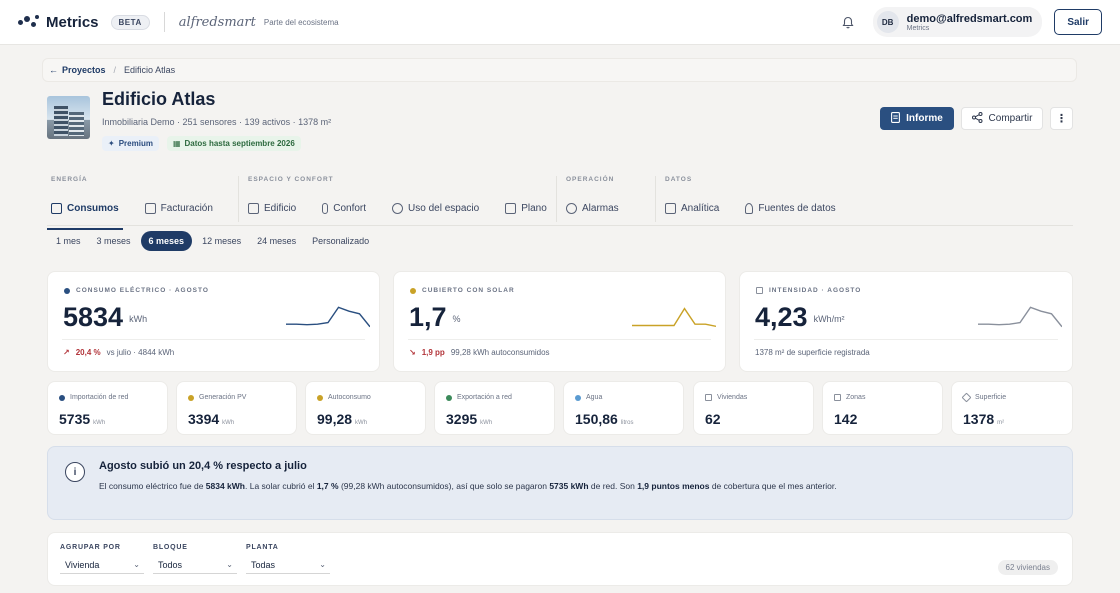 The image size is (1120, 593). I want to click on building-thumbnail, so click(68, 117).